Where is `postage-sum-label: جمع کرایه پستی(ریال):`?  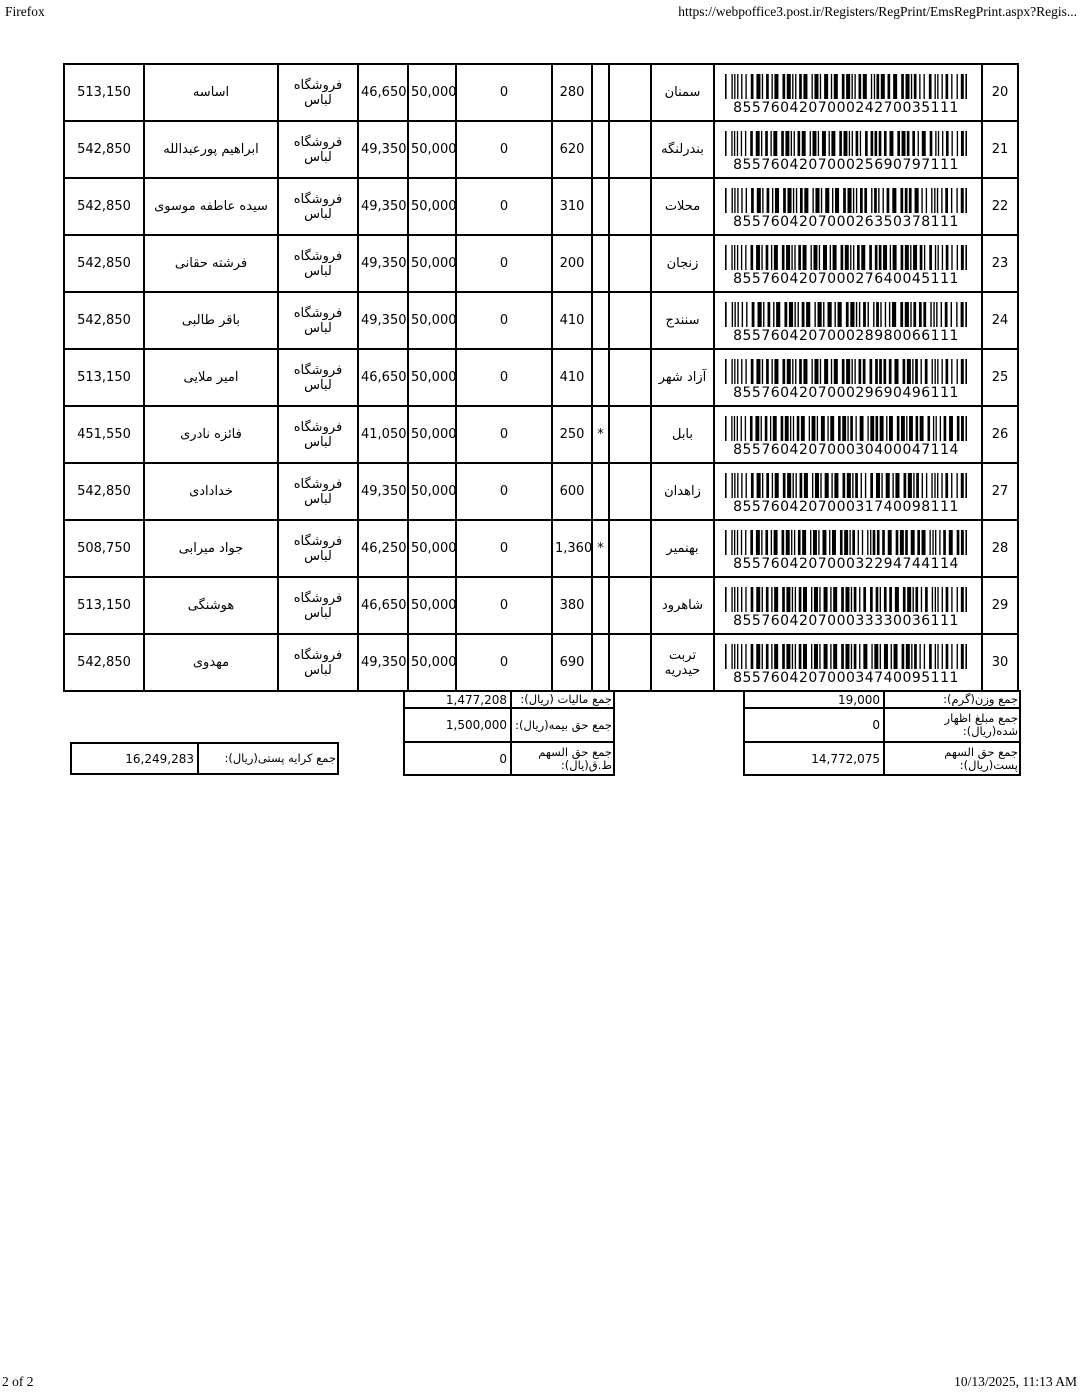
postage-sum-label: جمع کرایه پستی(ریال): is located at coordinates (268, 758).